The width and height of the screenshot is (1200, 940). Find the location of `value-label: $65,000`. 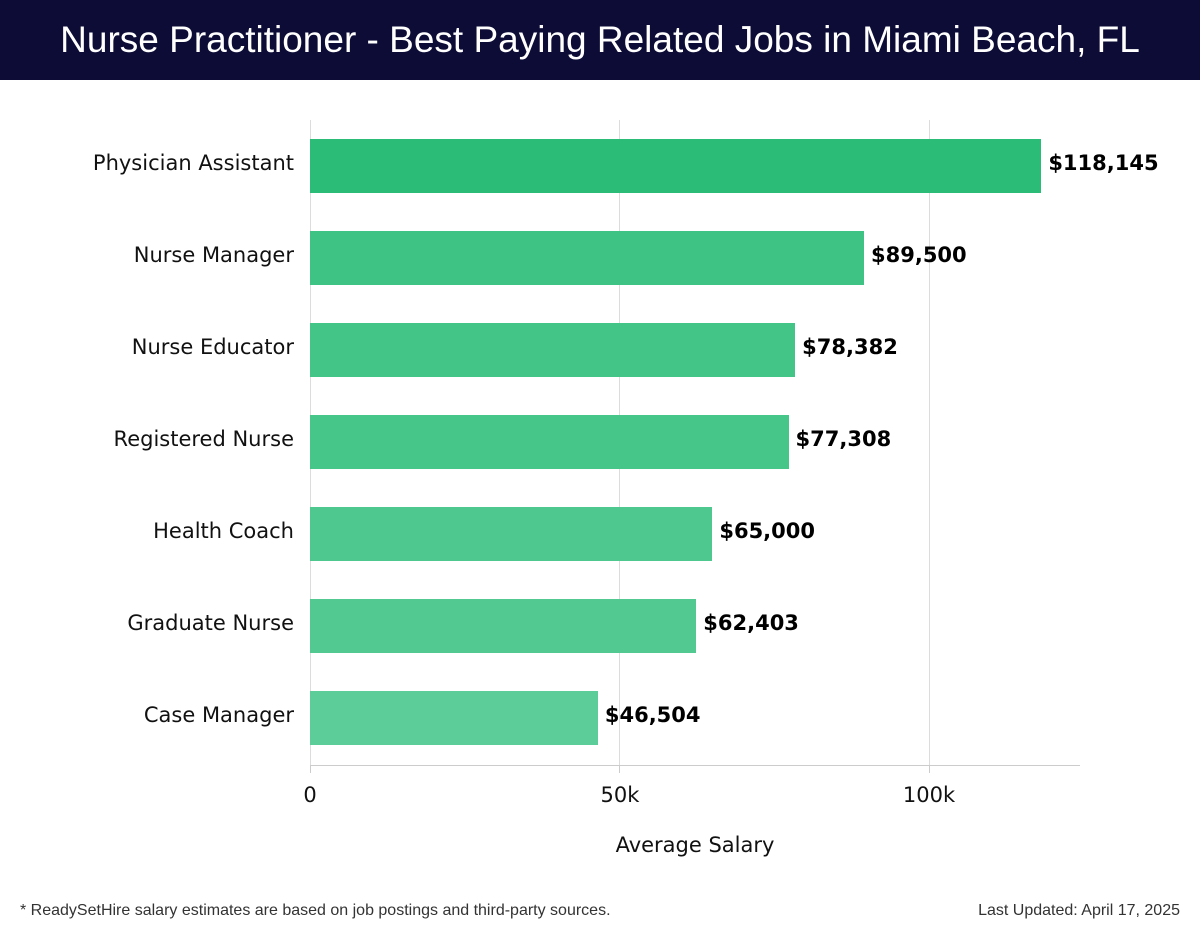

value-label: $65,000 is located at coordinates (767, 531).